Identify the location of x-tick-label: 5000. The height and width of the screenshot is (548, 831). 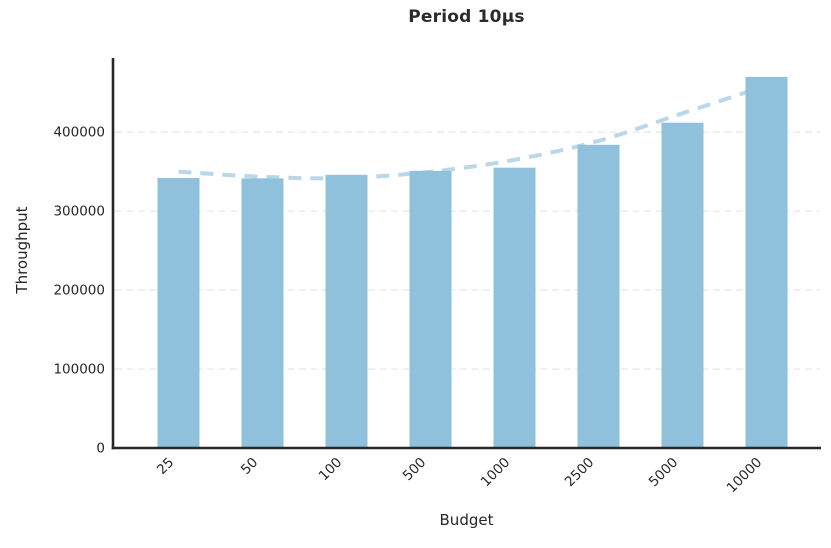
(664, 473).